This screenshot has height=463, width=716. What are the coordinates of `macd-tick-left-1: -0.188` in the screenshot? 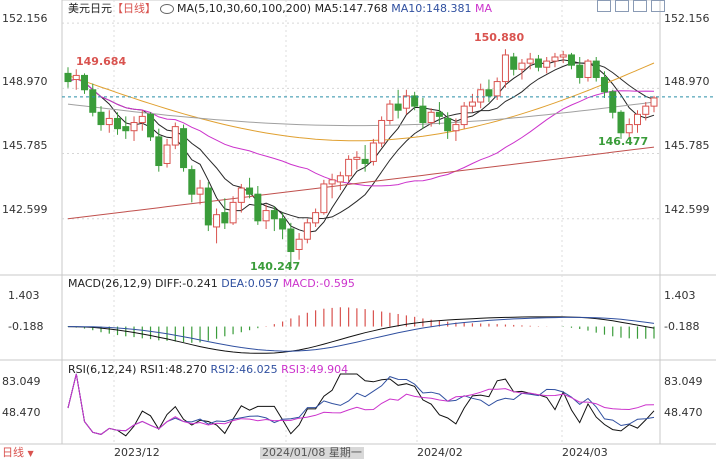 It's located at (26, 326).